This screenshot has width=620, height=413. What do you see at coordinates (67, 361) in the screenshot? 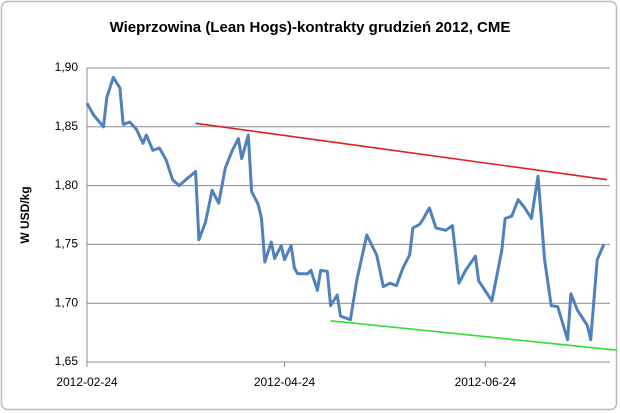
I see `y-tick-label: 1,65` at bounding box center [67, 361].